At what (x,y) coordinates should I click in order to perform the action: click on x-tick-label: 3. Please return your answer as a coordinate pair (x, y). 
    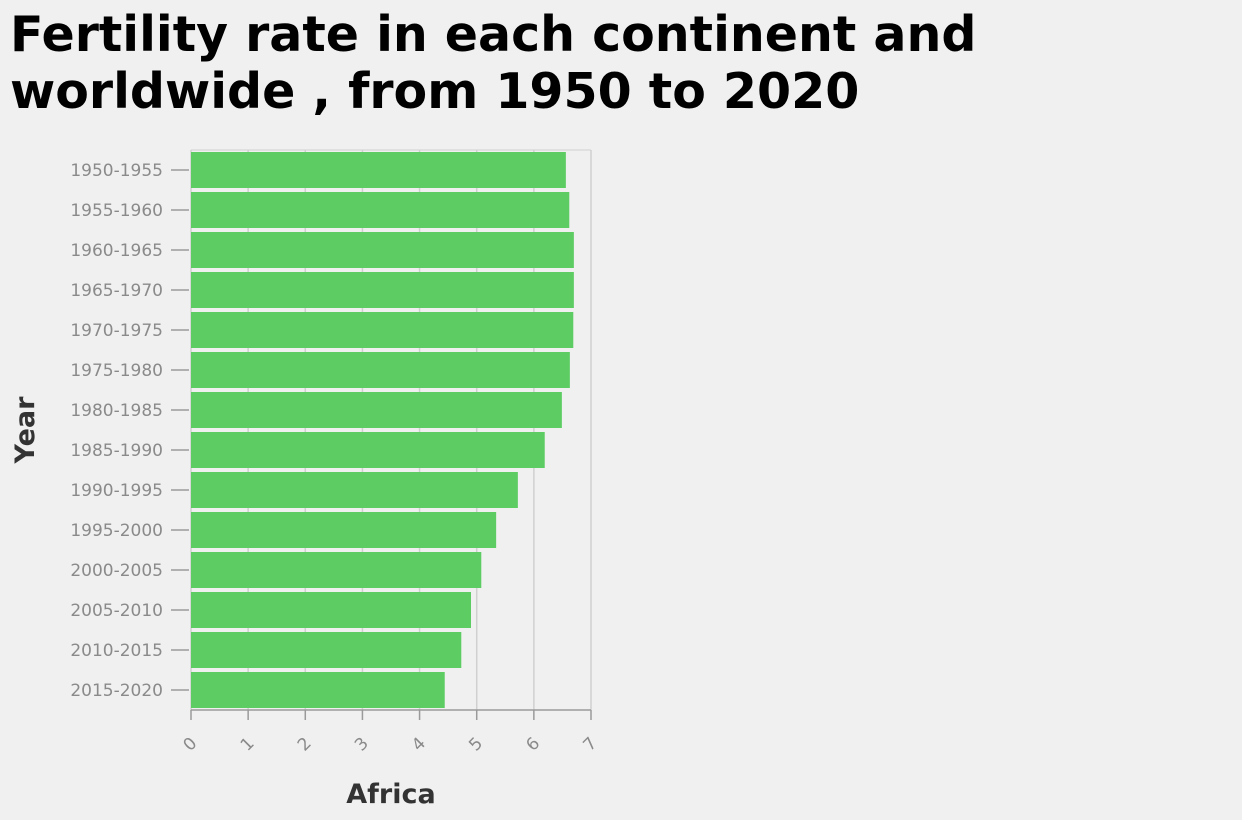
    Looking at the image, I should click on (362, 745).